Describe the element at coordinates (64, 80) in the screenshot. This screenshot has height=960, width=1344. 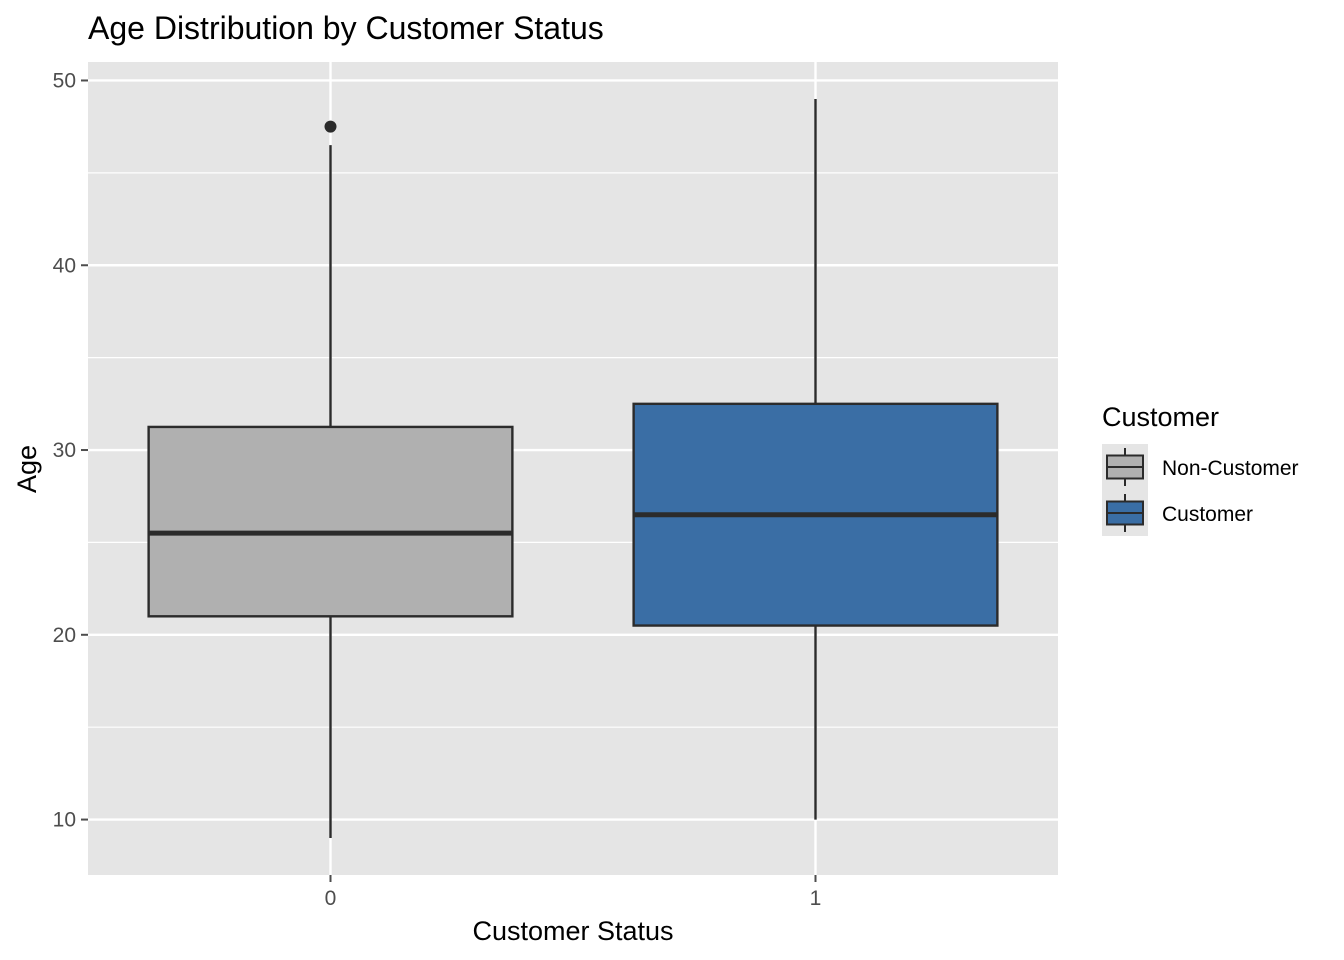
I see `y-tick-label: 50` at that location.